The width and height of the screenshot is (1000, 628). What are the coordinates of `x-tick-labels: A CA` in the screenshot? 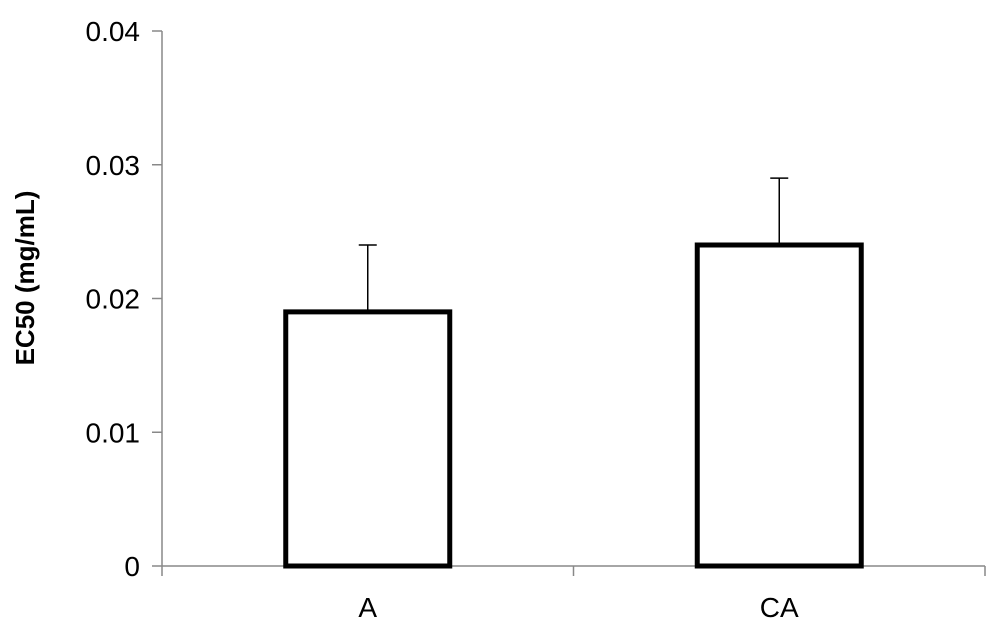 It's located at (578, 607).